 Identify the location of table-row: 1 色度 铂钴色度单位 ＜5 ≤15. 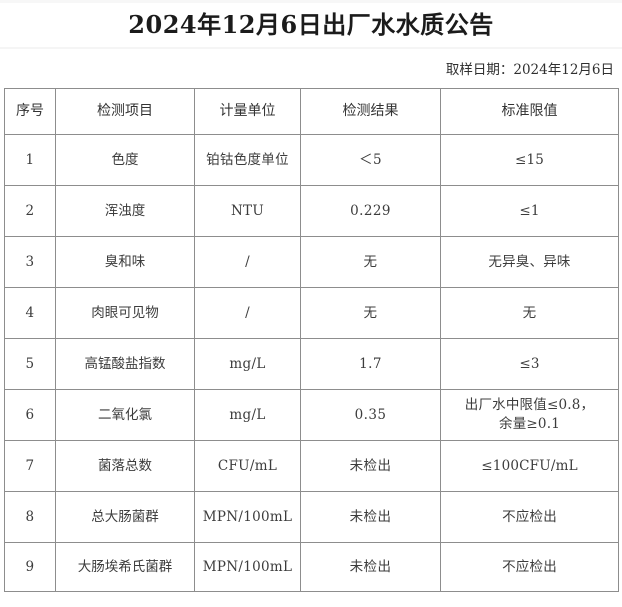
(311, 160).